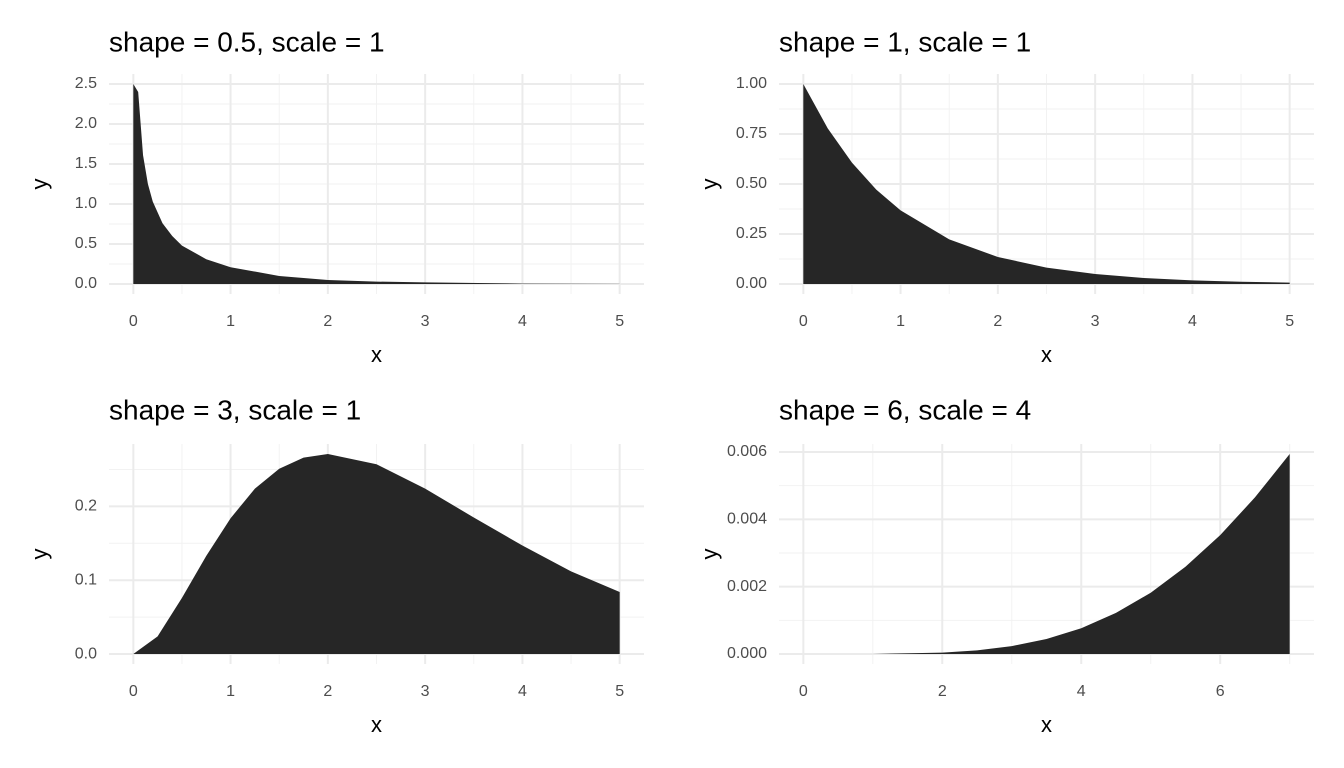 The image size is (1344, 768). I want to click on y-tick-label: 0.2, so click(86, 506).